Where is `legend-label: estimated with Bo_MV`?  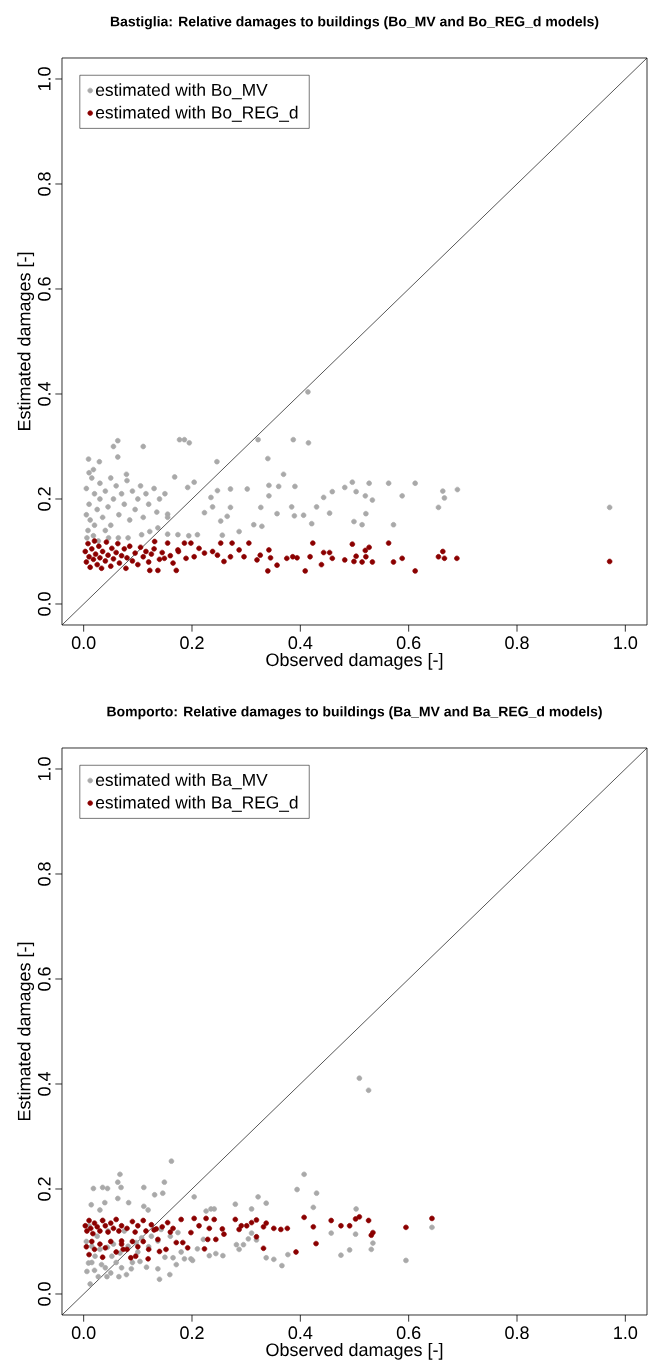
legend-label: estimated with Bo_MV is located at coordinates (182, 91).